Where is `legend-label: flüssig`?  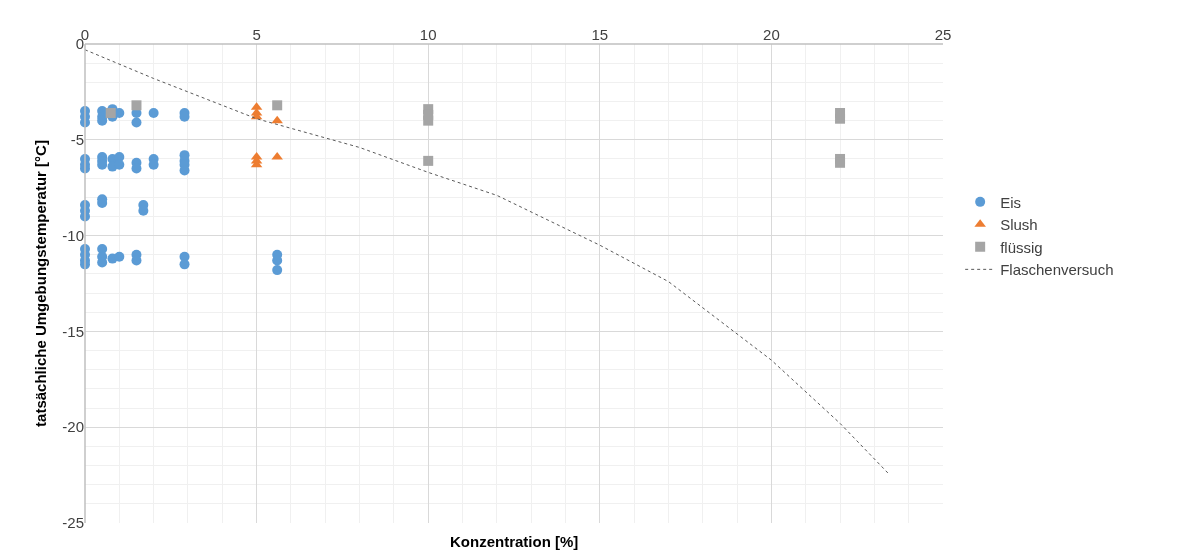 legend-label: flüssig is located at coordinates (1021, 247).